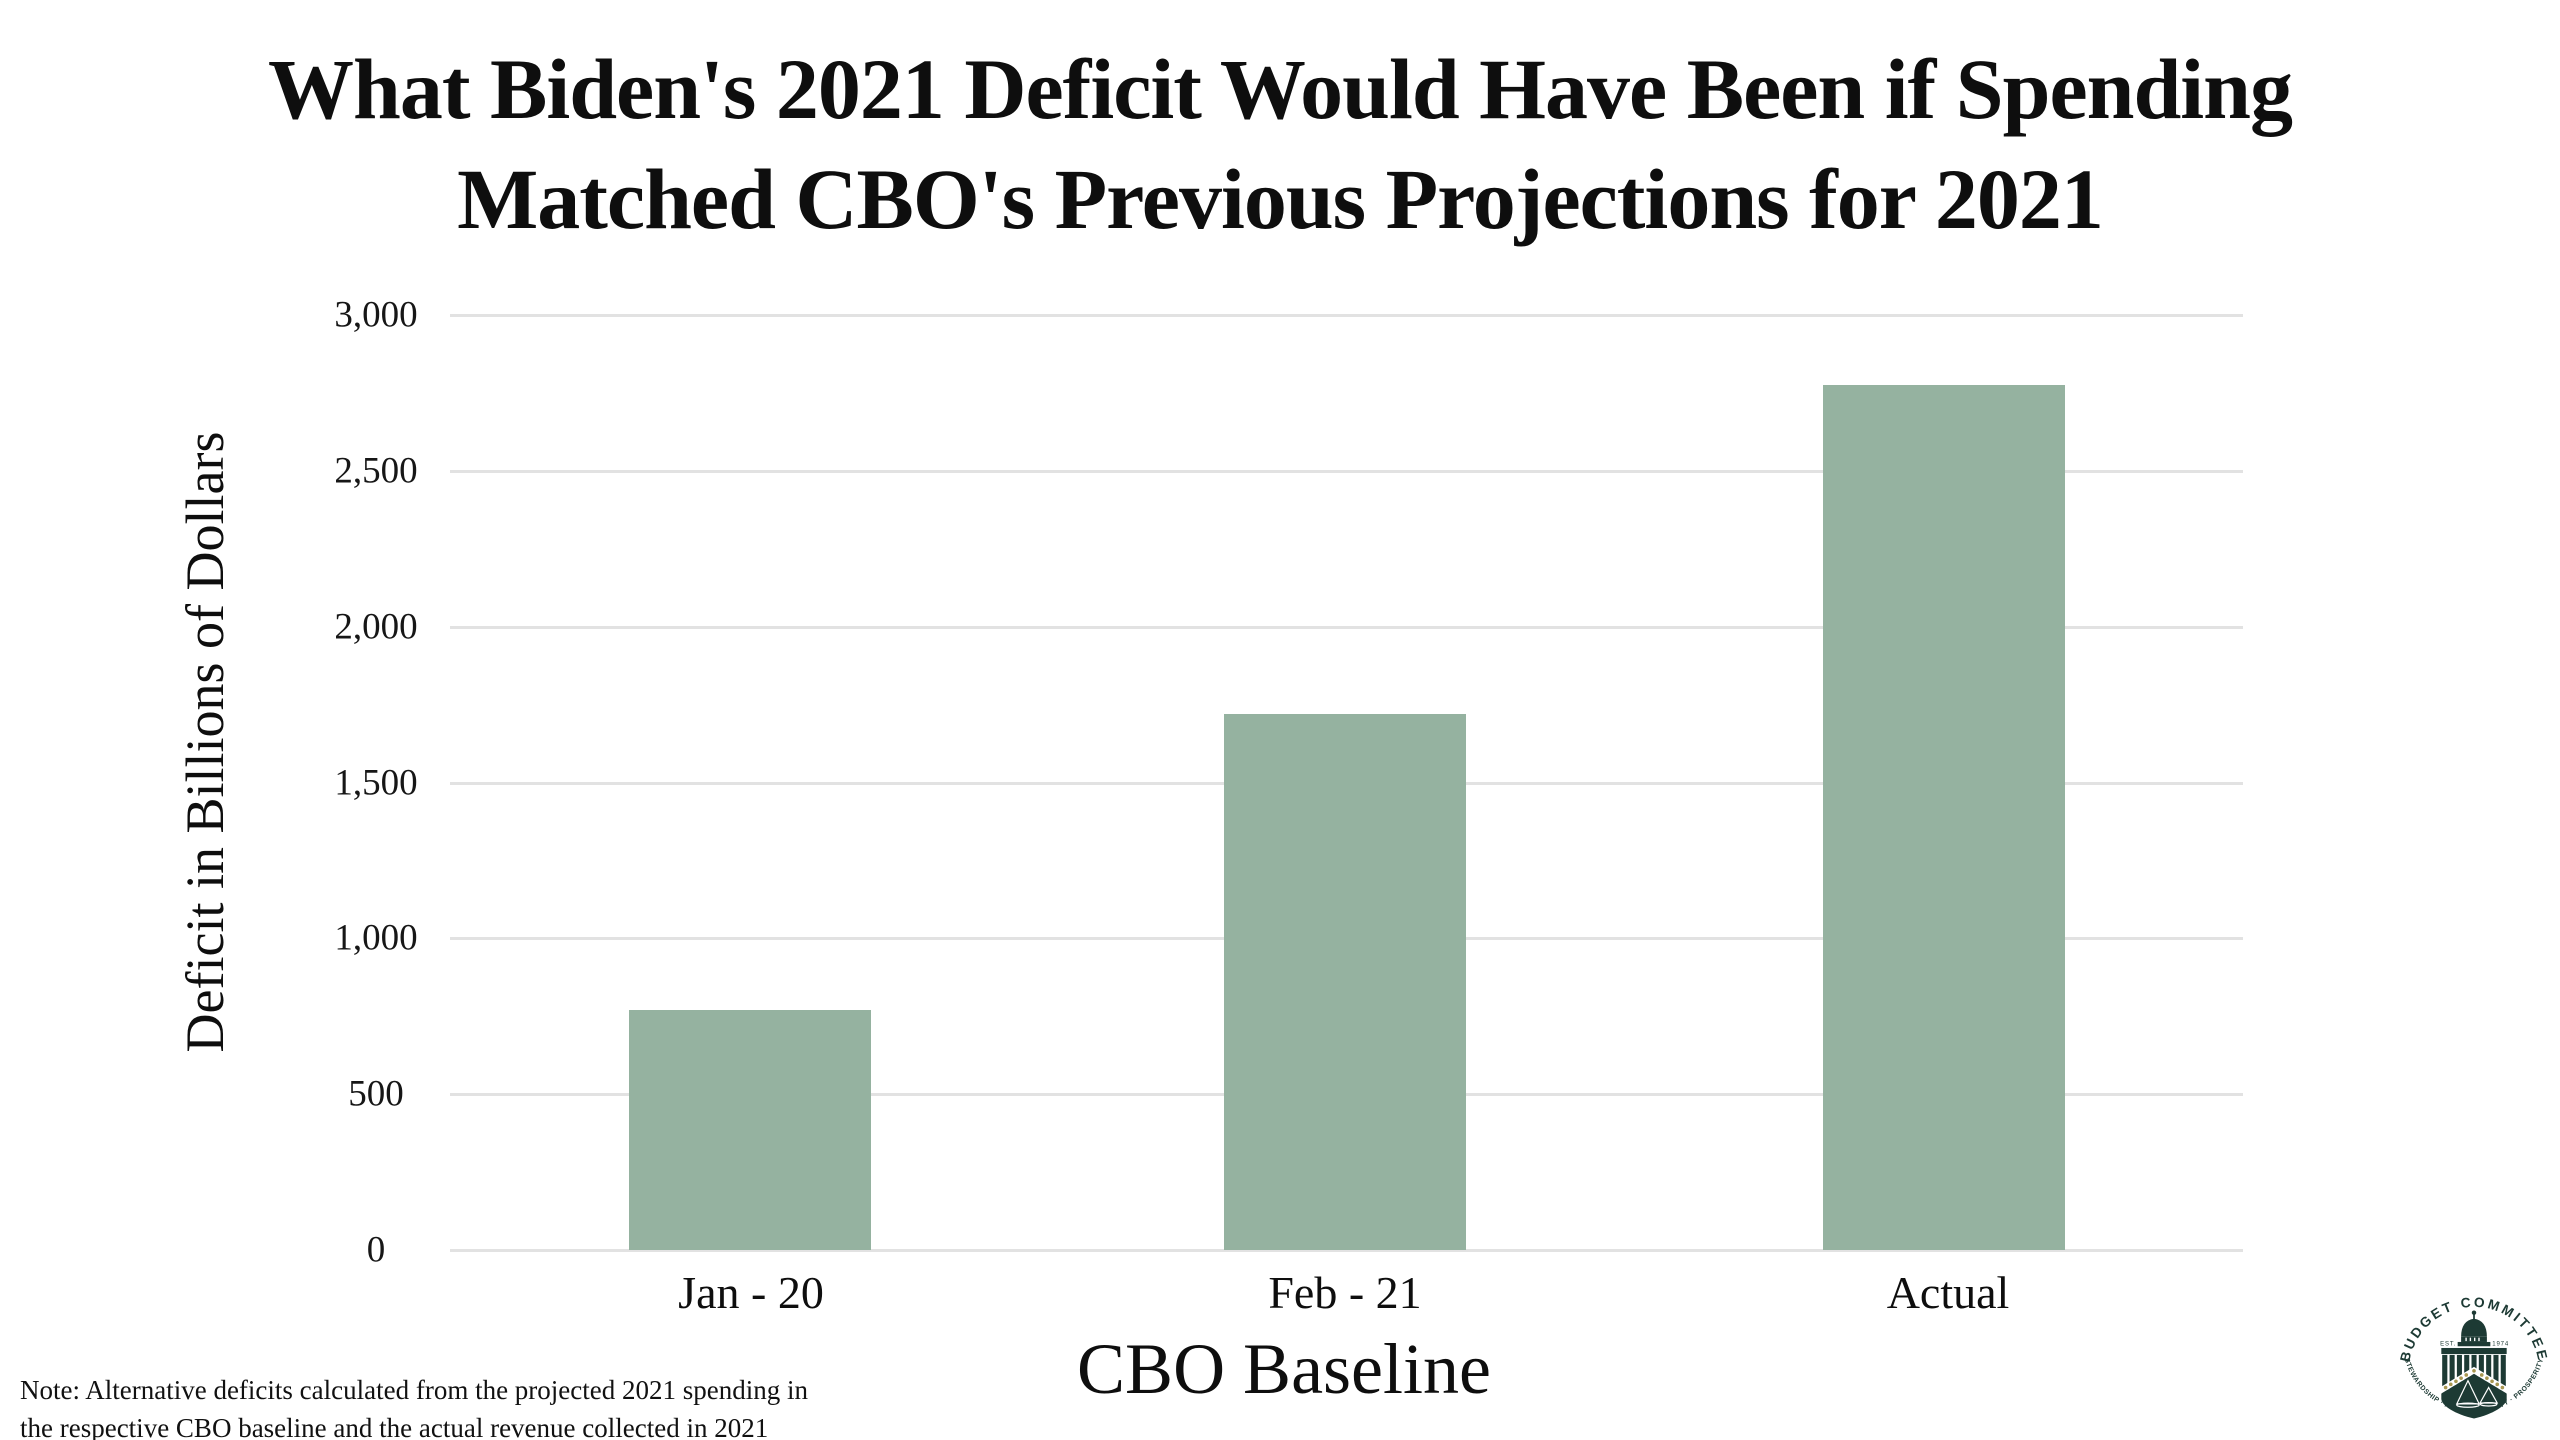 The width and height of the screenshot is (2560, 1440). Describe the element at coordinates (376, 1250) in the screenshot. I see `y-tick-0: 0` at that location.